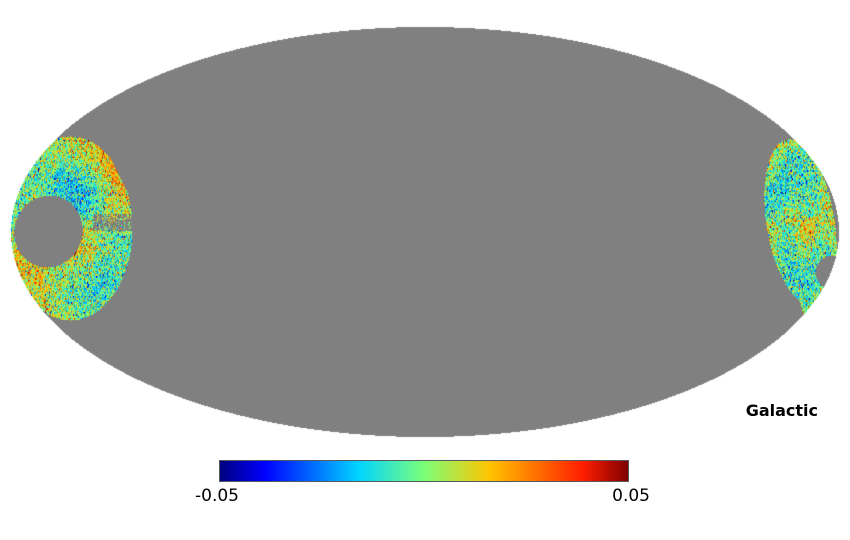  I want to click on colorbar-min-label: -0.05, so click(217, 496).